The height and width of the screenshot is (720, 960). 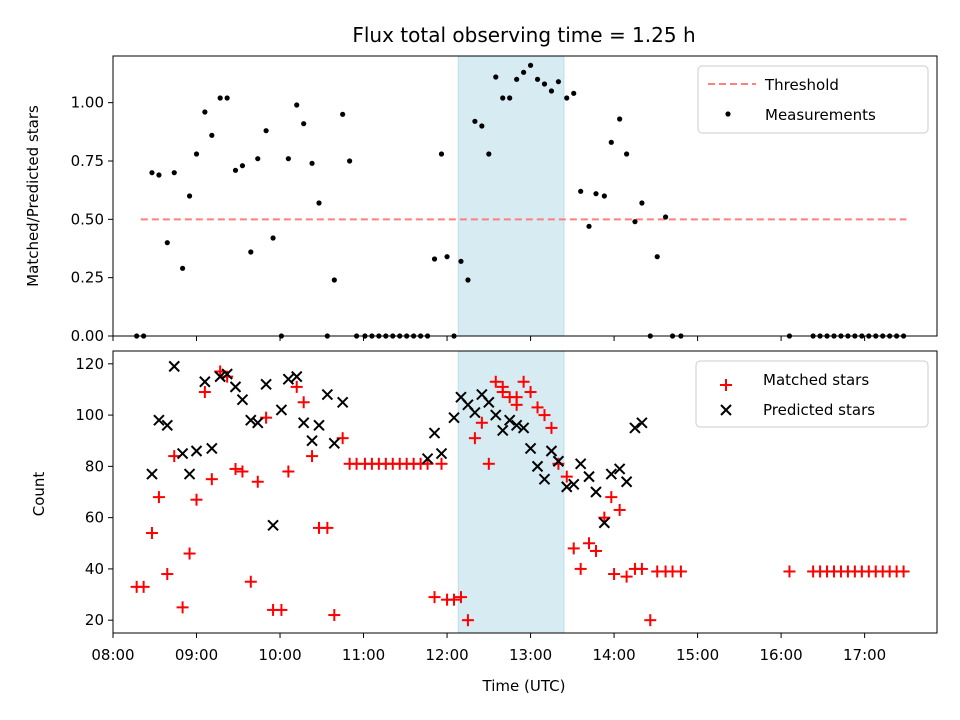 What do you see at coordinates (530, 655) in the screenshot?
I see `x-tick-label: 13:00` at bounding box center [530, 655].